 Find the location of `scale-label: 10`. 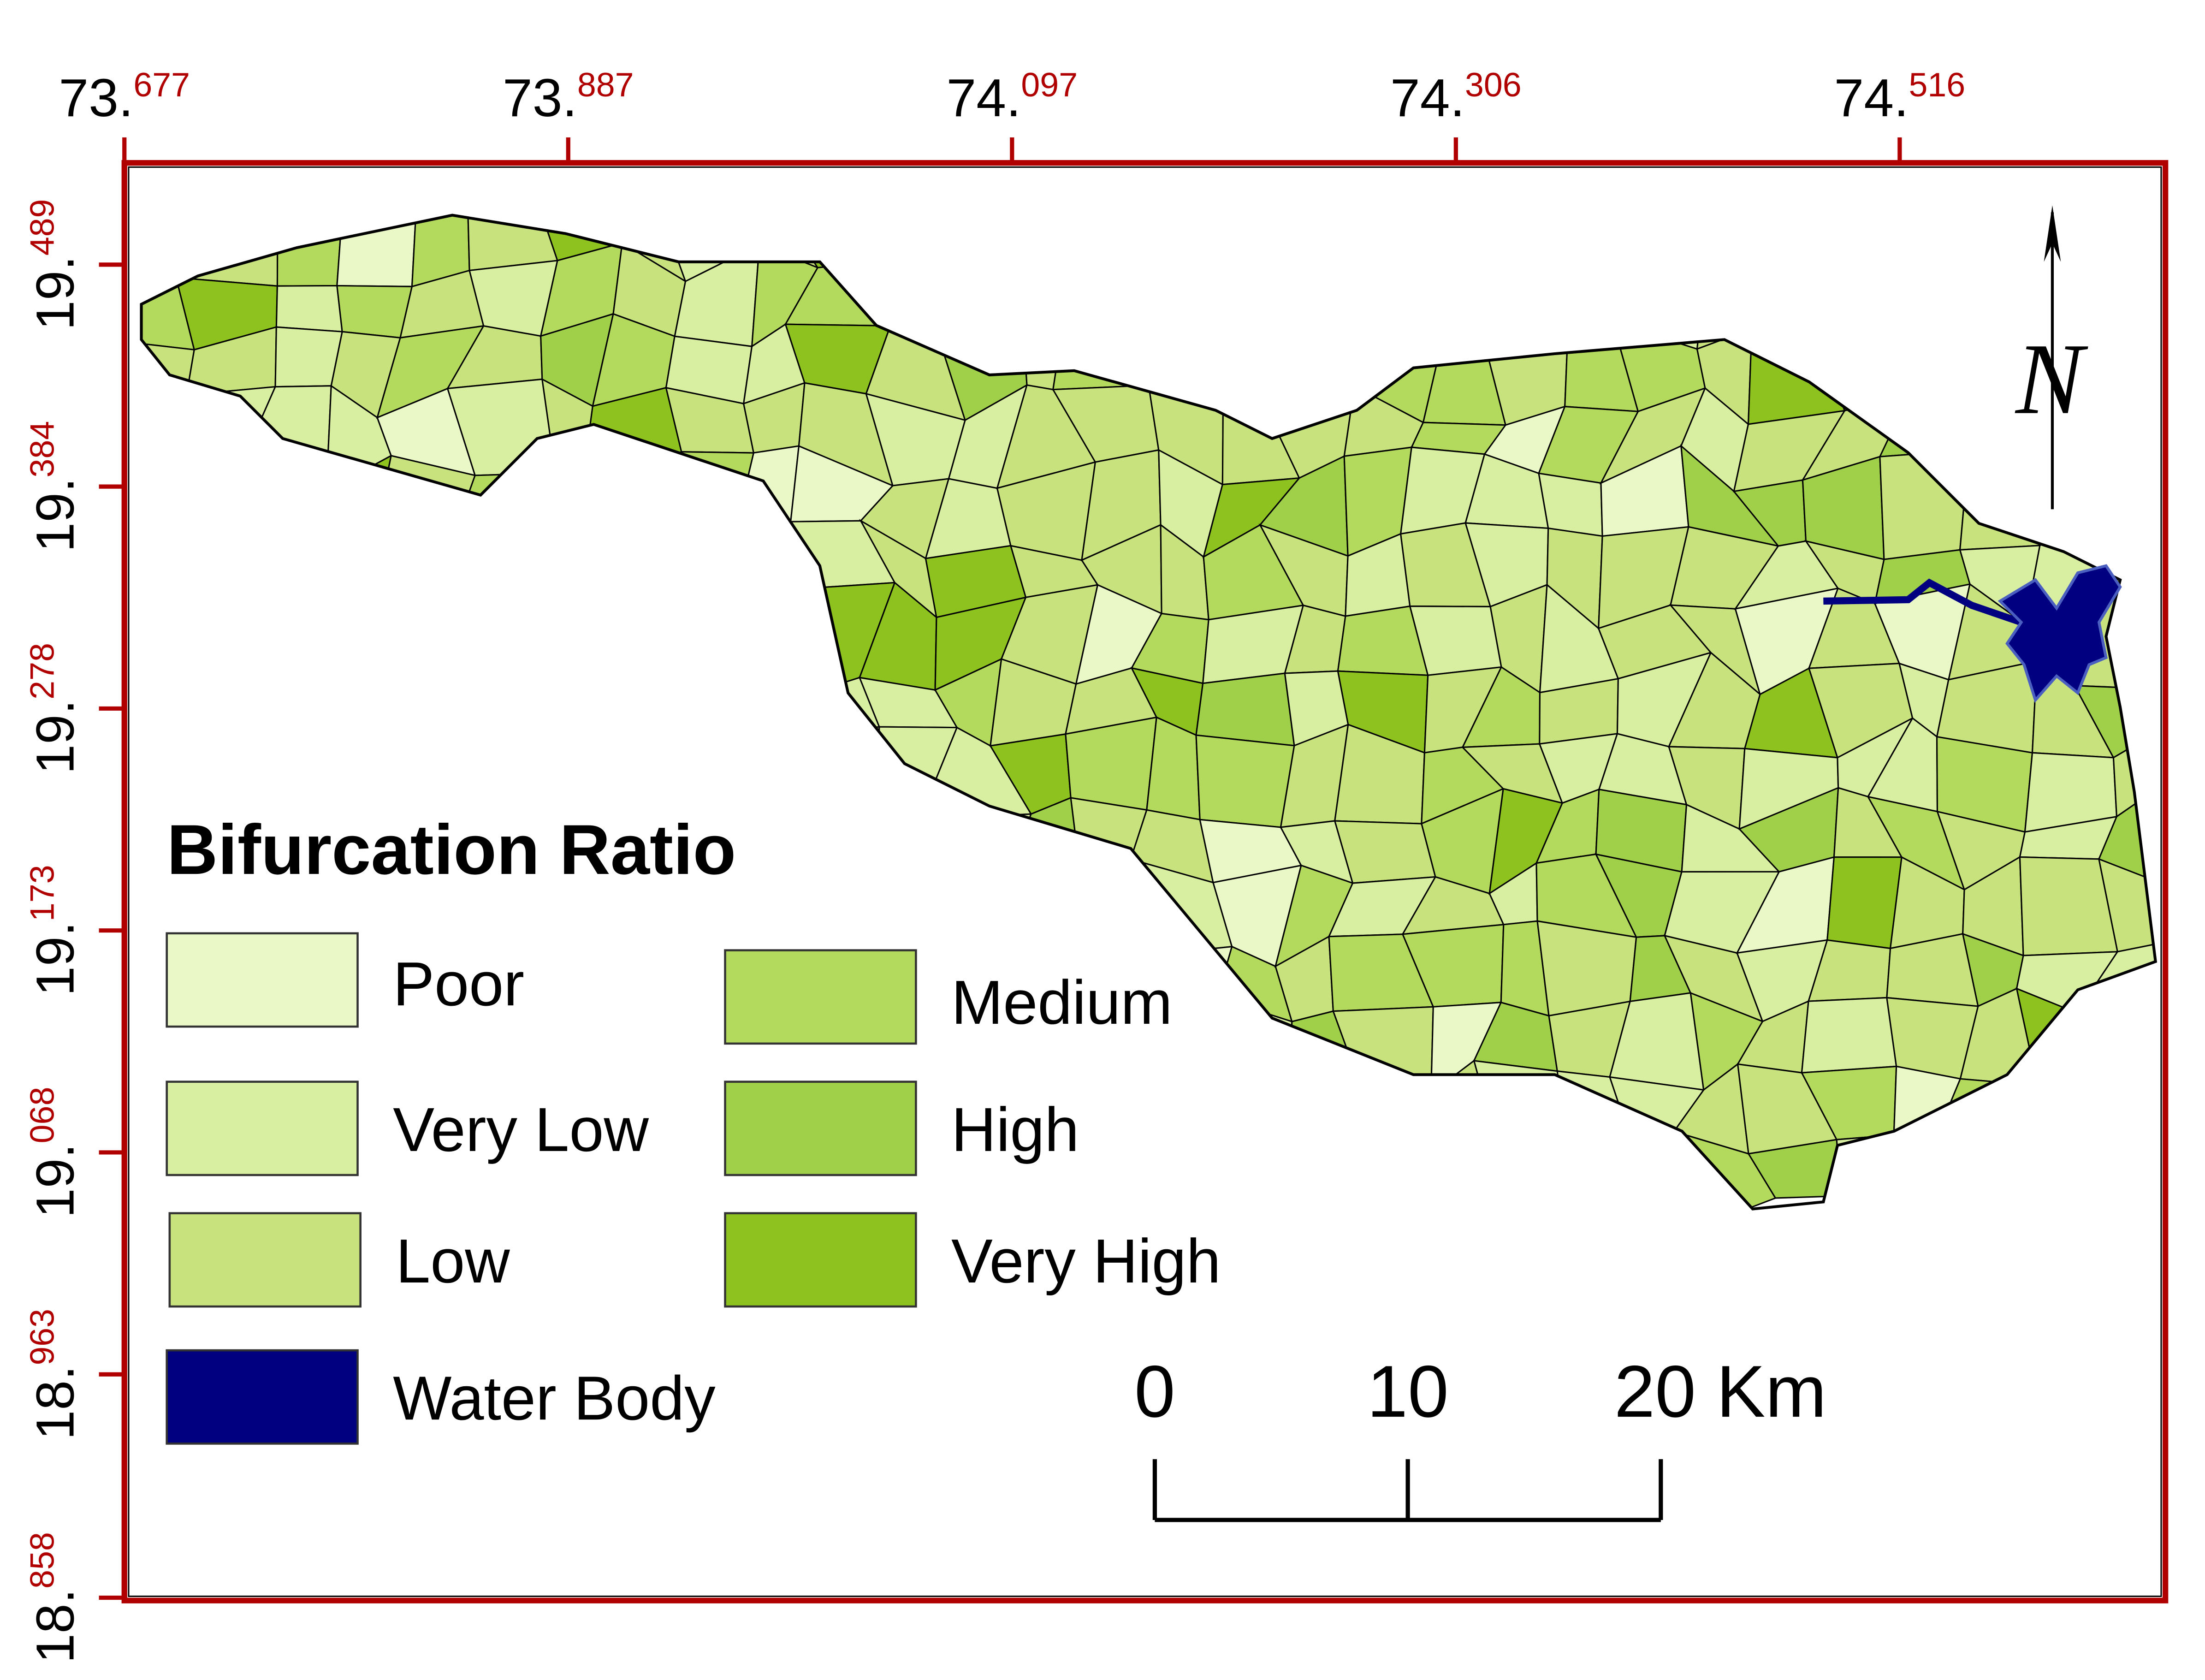

scale-label: 10 is located at coordinates (1408, 1391).